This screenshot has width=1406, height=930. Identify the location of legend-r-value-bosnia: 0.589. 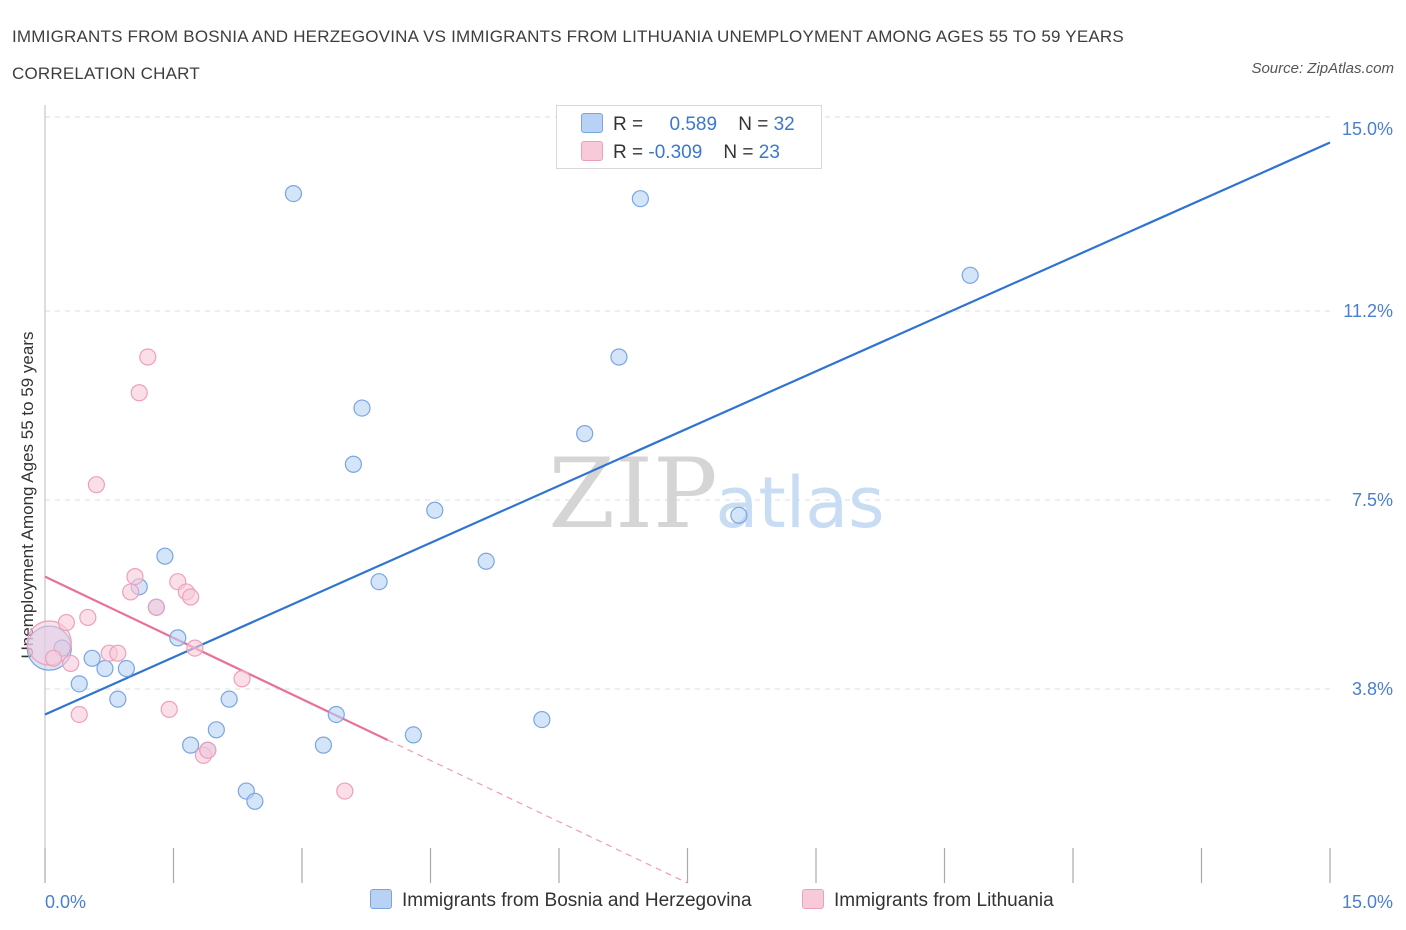
(693, 124).